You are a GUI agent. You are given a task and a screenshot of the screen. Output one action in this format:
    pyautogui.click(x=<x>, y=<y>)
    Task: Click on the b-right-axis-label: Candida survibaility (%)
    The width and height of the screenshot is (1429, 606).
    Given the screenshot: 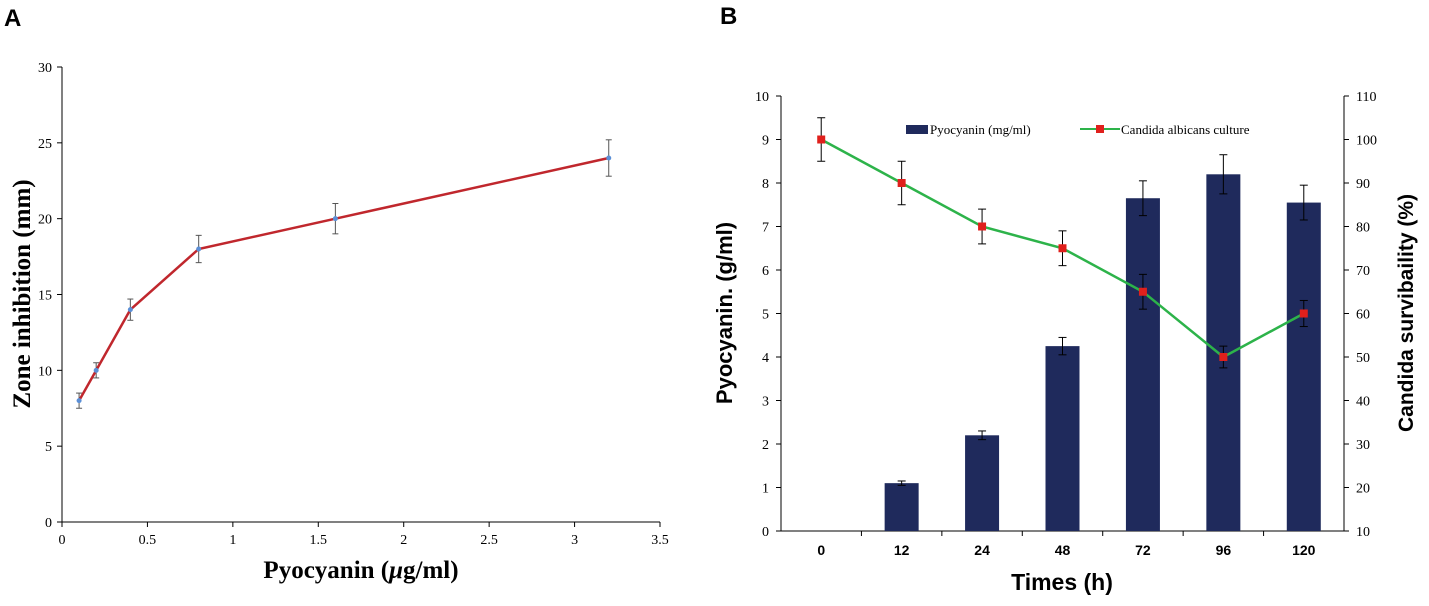 What is the action you would take?
    pyautogui.click(x=1406, y=313)
    